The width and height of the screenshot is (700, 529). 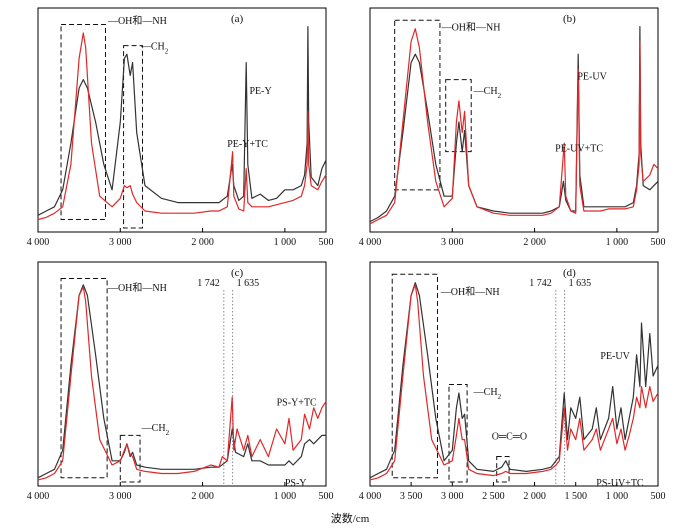 What do you see at coordinates (493, 496) in the screenshot?
I see `x-tick-label: 2 500` at bounding box center [493, 496].